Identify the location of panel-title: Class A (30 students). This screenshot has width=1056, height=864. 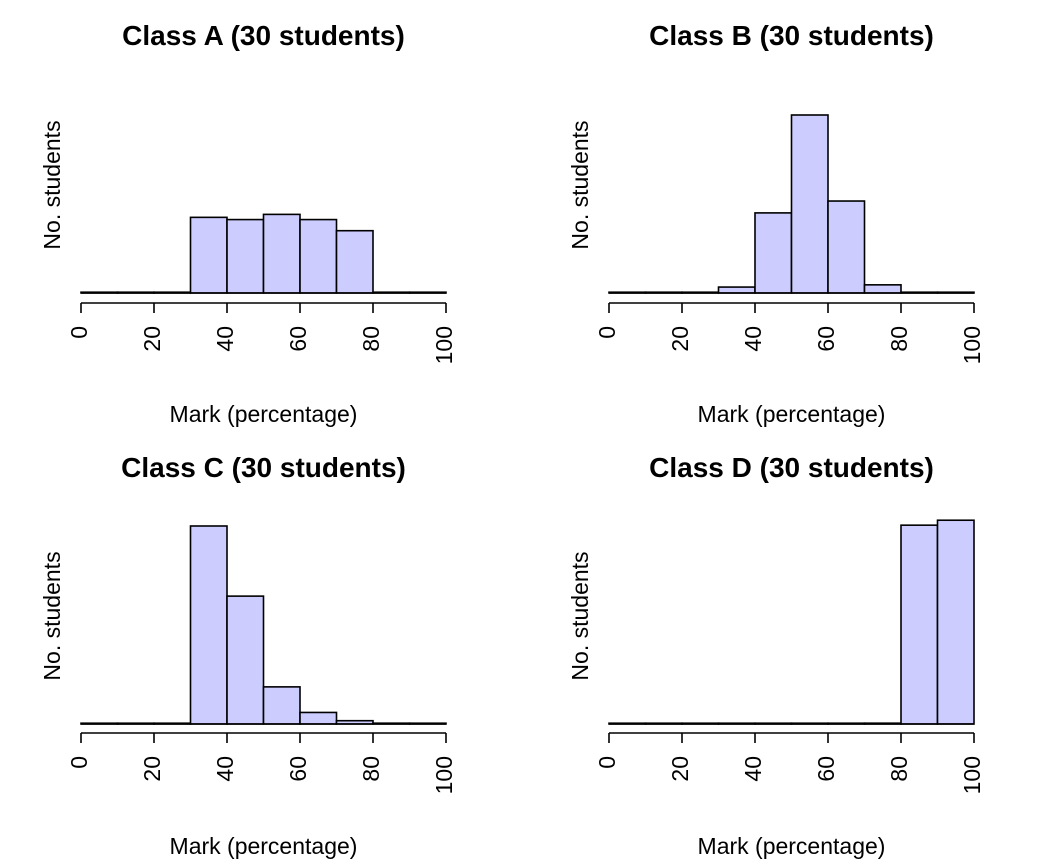
(263, 35).